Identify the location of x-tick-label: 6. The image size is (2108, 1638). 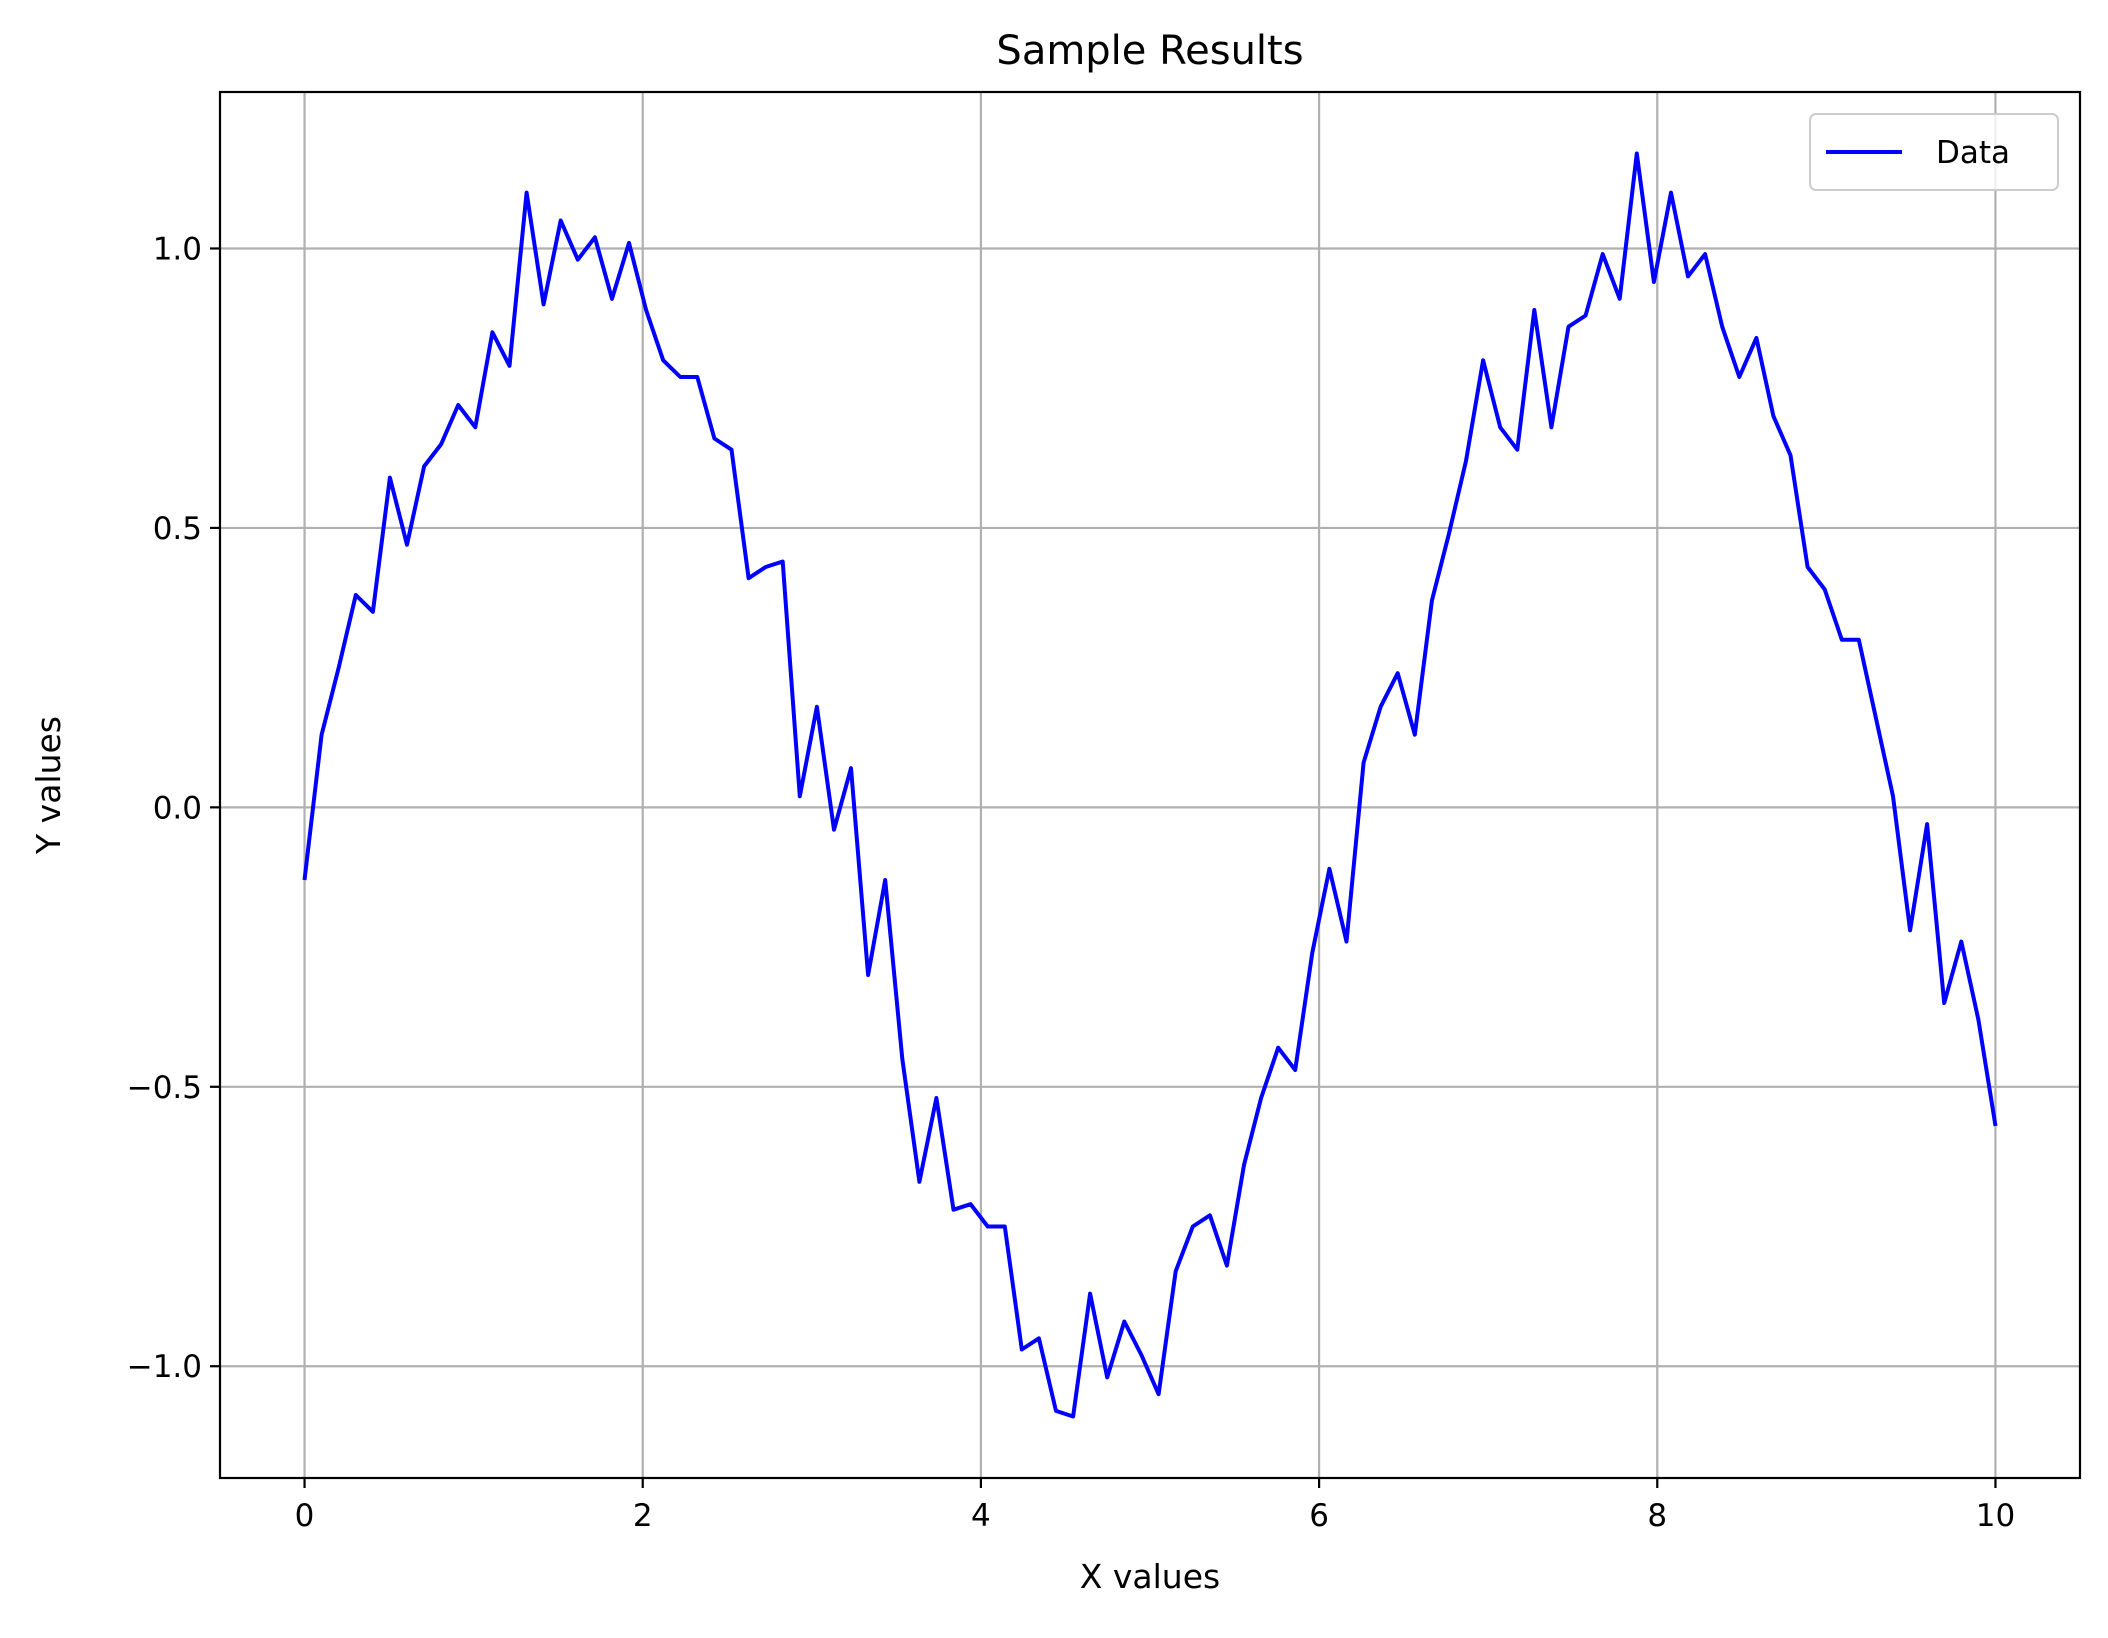
(1319, 1516).